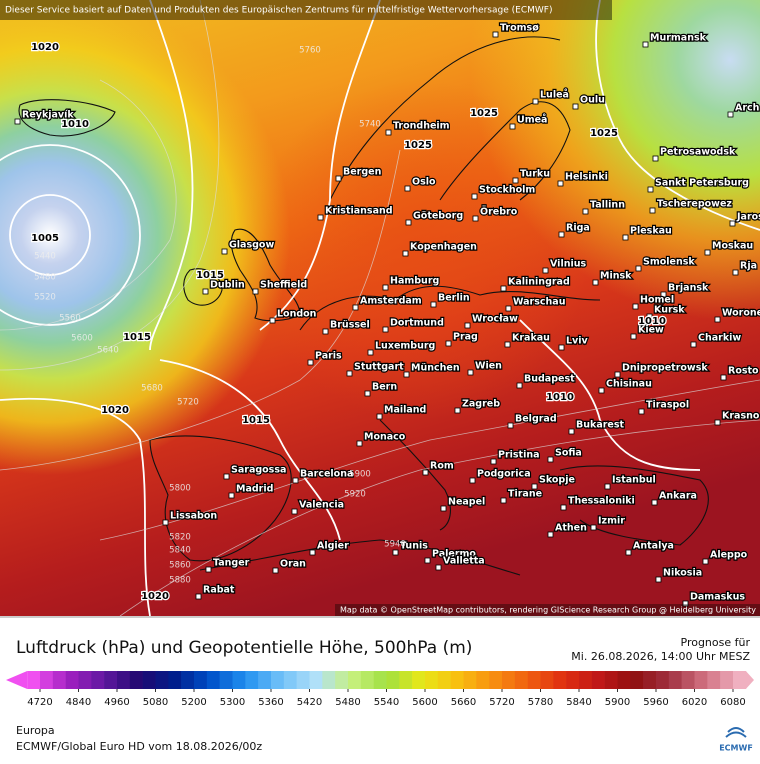 The width and height of the screenshot is (760, 764). I want to click on isobar-label: 1010, so click(75, 124).